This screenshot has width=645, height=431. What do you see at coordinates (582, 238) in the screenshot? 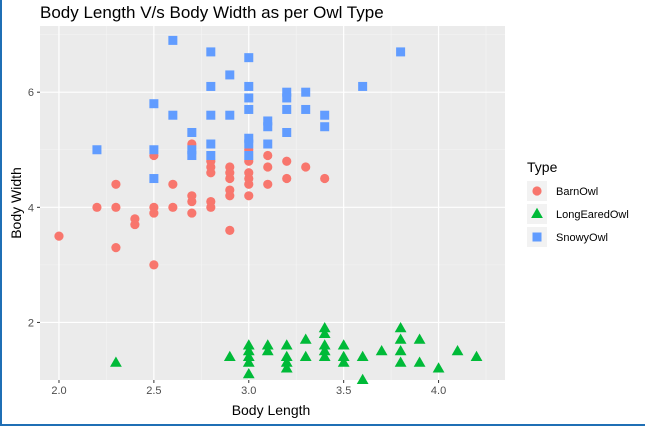
I see `legend-label-snowyowl: SnowyOwl` at bounding box center [582, 238].